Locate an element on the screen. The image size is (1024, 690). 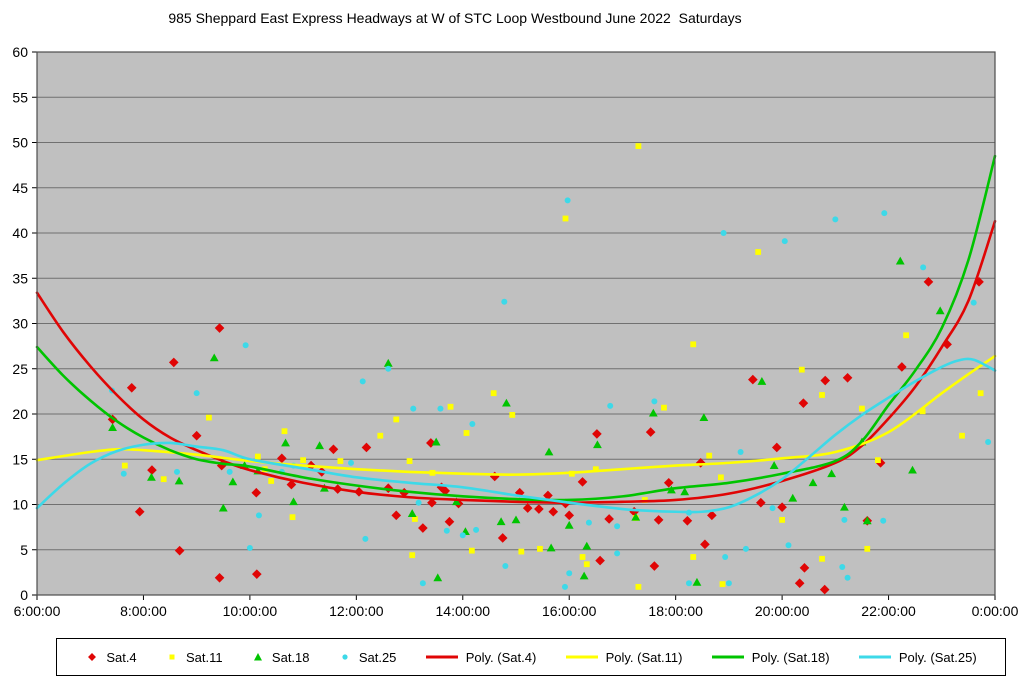
y-tick-label: 25 is located at coordinates (20, 369).